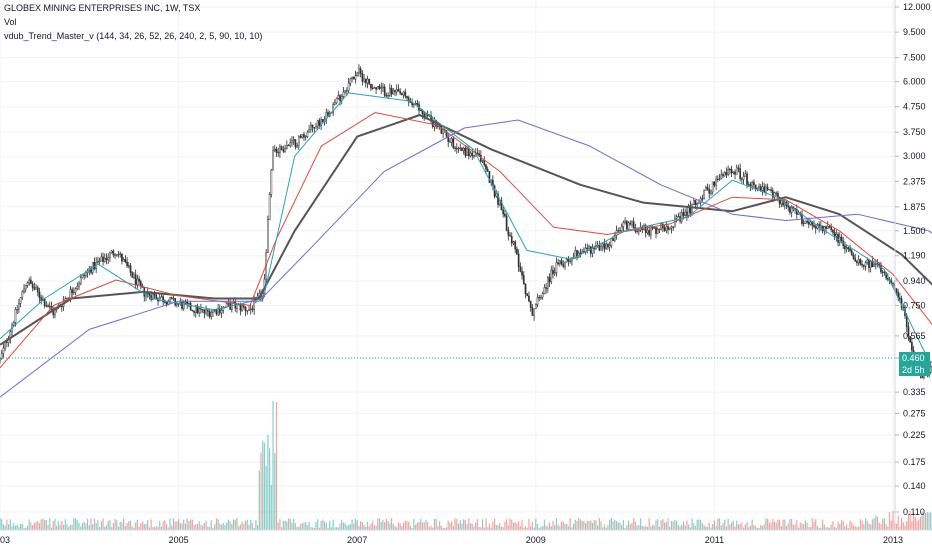 The height and width of the screenshot is (550, 932). I want to click on y-tick-label: 0.175, so click(914, 462).